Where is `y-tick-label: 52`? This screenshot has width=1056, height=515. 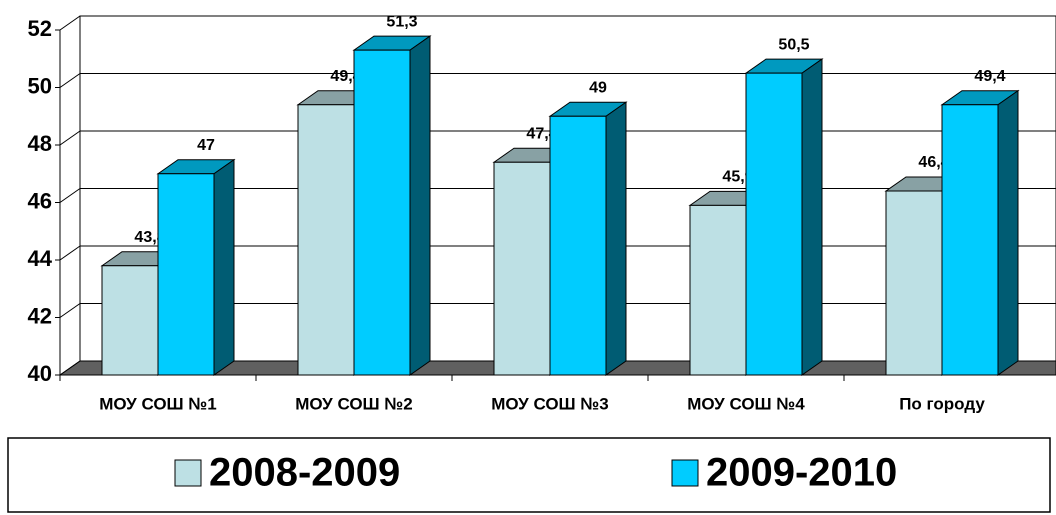
y-tick-label: 52 is located at coordinates (40, 28).